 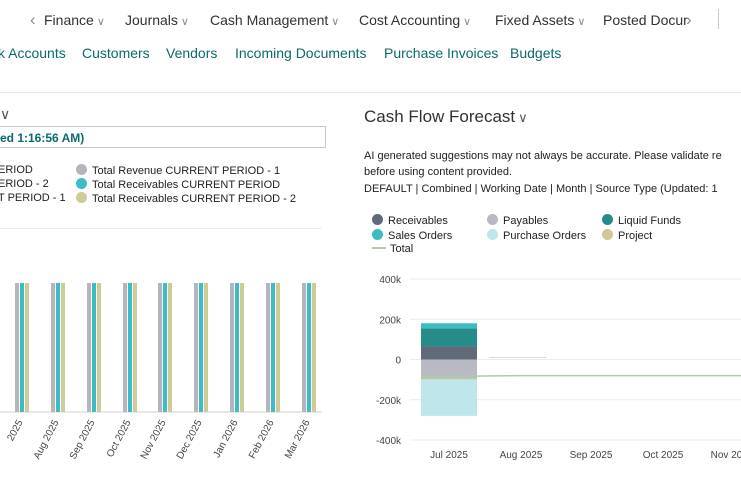 I want to click on nav-fixed-assets: Fixed Assets ∨, so click(x=540, y=20).